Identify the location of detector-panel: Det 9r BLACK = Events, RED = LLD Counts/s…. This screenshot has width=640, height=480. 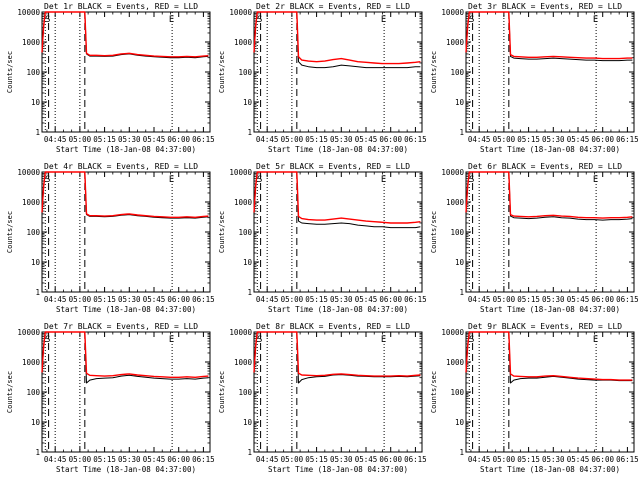
(534, 398).